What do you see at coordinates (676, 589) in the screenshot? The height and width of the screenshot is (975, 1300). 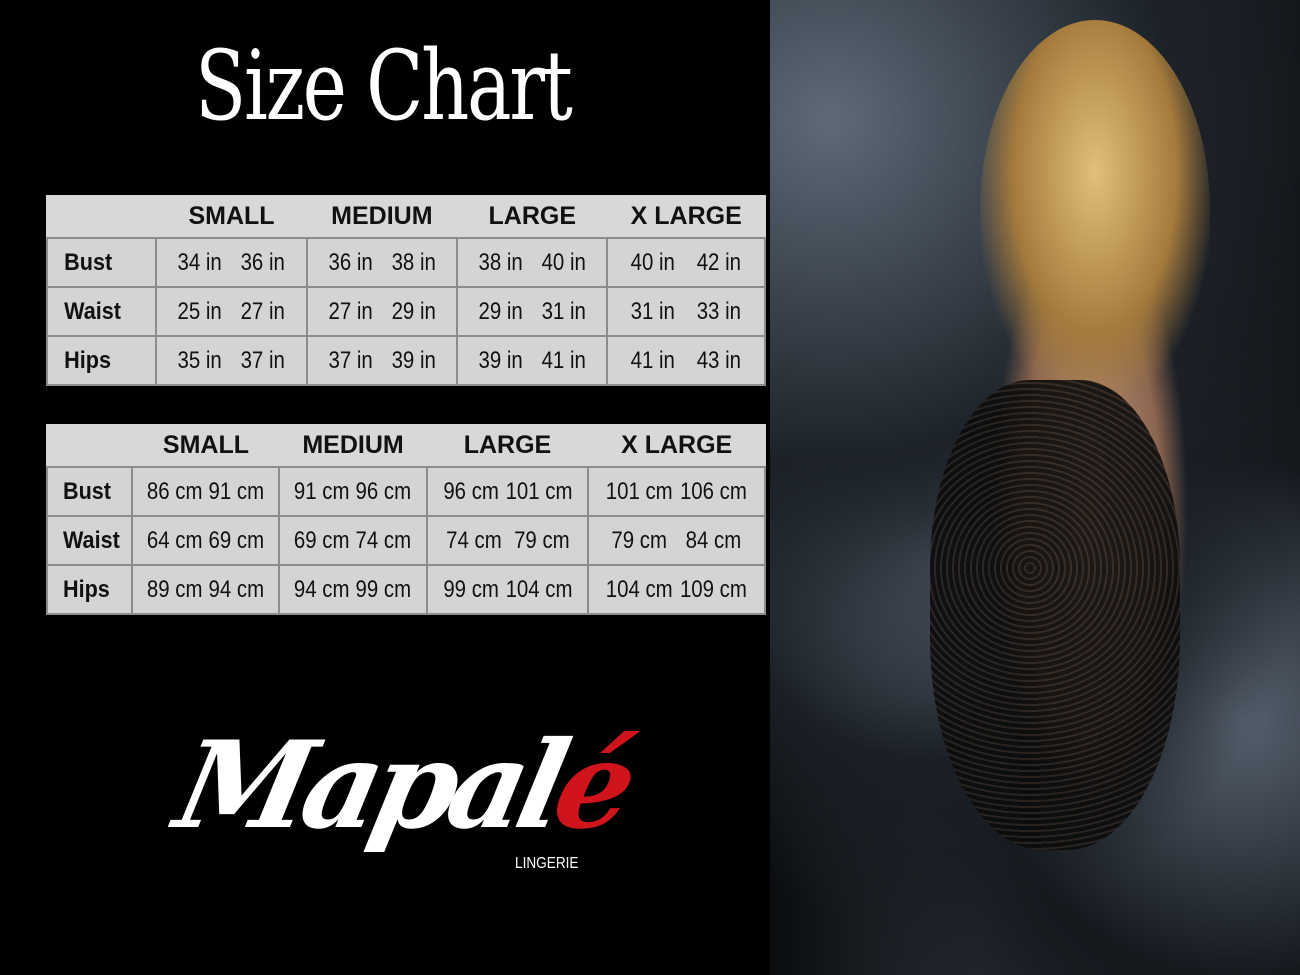 I see `size-cell: 104 cm 109 cm` at bounding box center [676, 589].